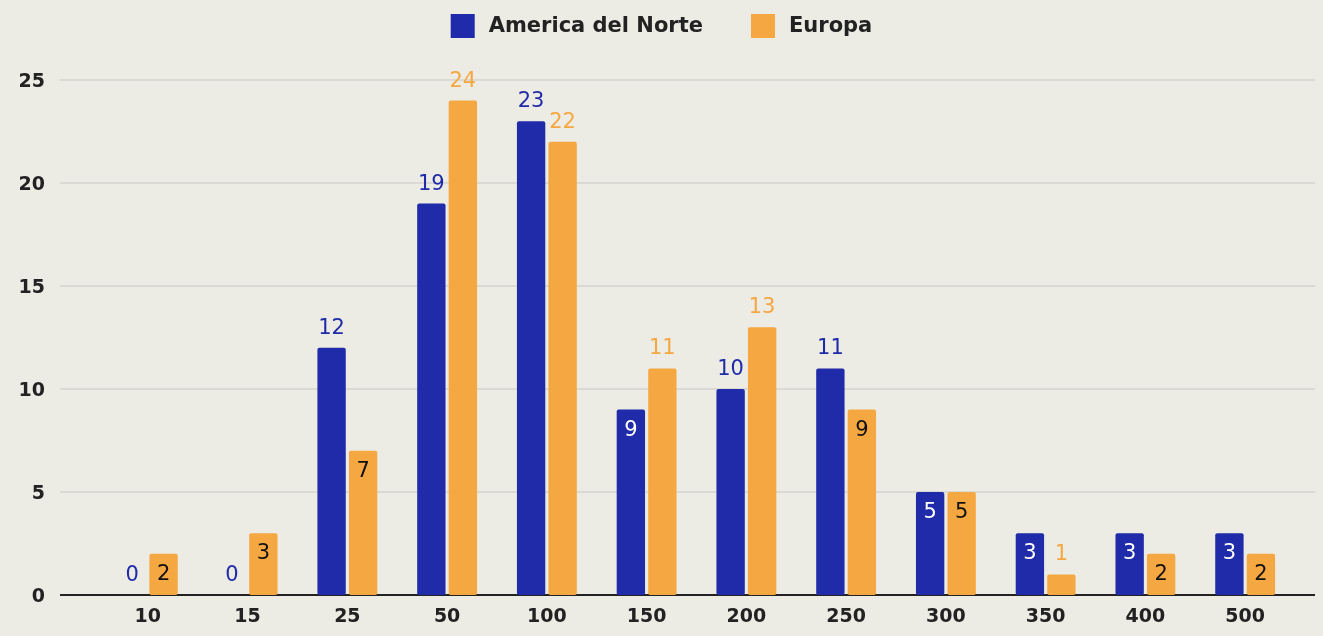 The height and width of the screenshot is (636, 1323). I want to click on x-tick-label: 250, so click(846, 615).